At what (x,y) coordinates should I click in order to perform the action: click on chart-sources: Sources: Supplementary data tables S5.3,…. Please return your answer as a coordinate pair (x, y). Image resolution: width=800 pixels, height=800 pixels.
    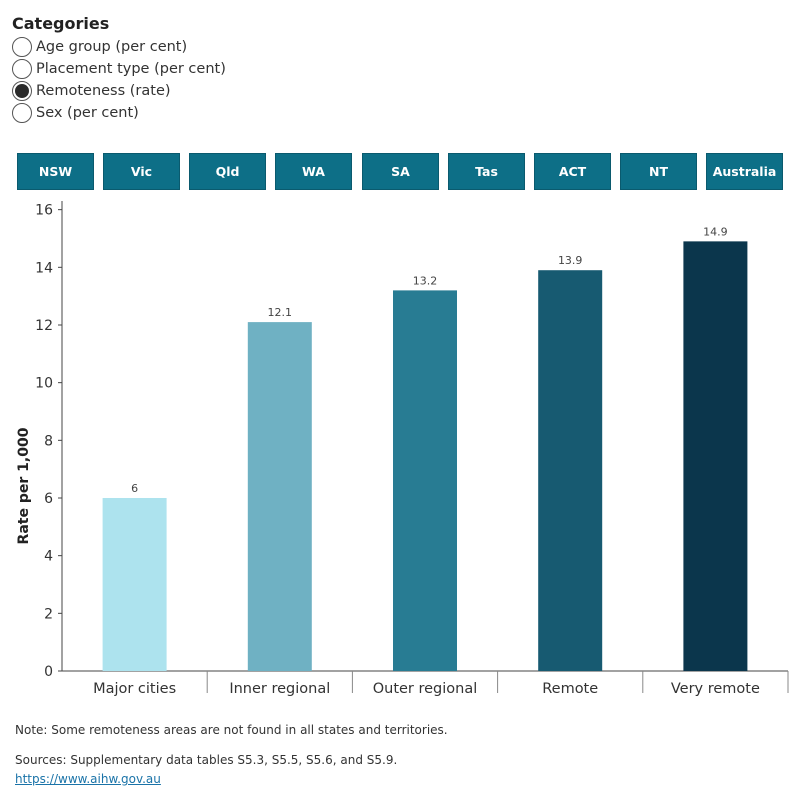
    Looking at the image, I should click on (206, 760).